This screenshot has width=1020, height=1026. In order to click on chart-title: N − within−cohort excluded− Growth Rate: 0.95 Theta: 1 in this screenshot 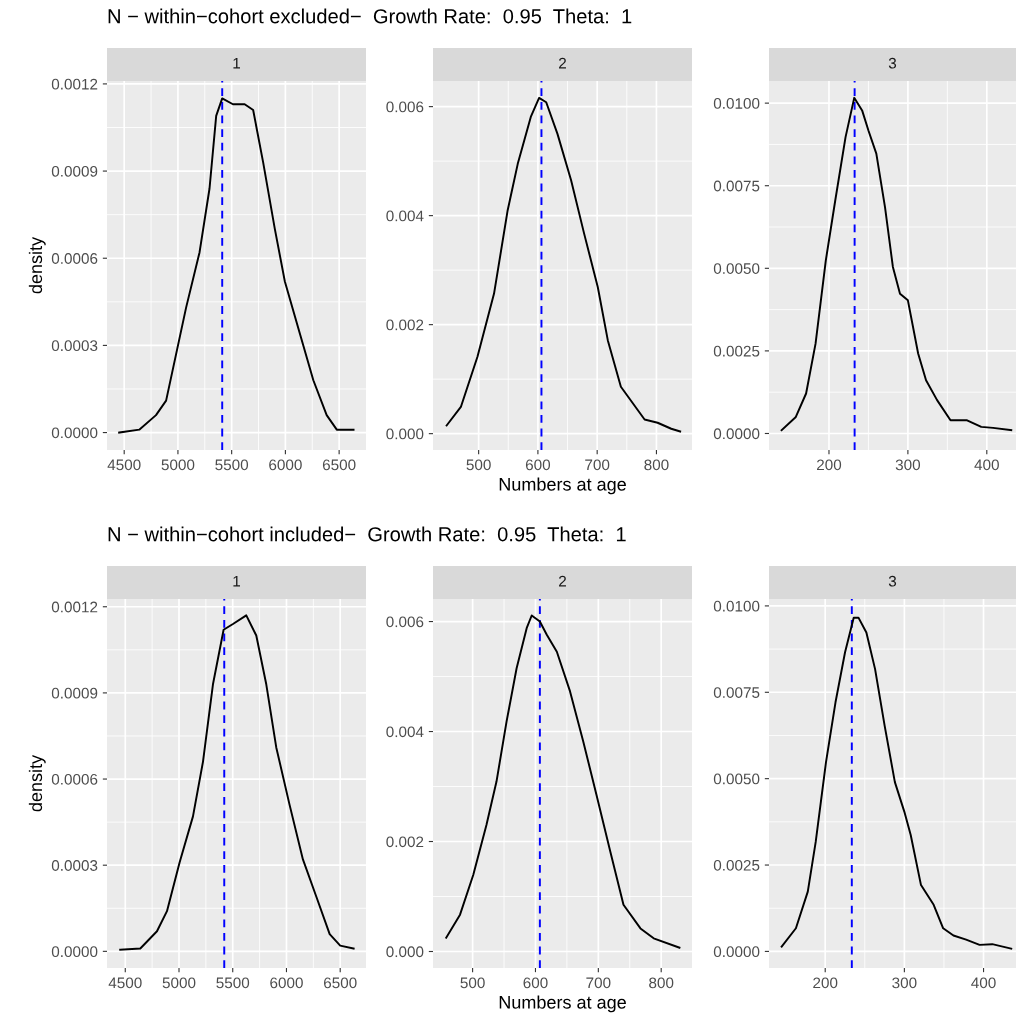, I will do `click(370, 16)`.